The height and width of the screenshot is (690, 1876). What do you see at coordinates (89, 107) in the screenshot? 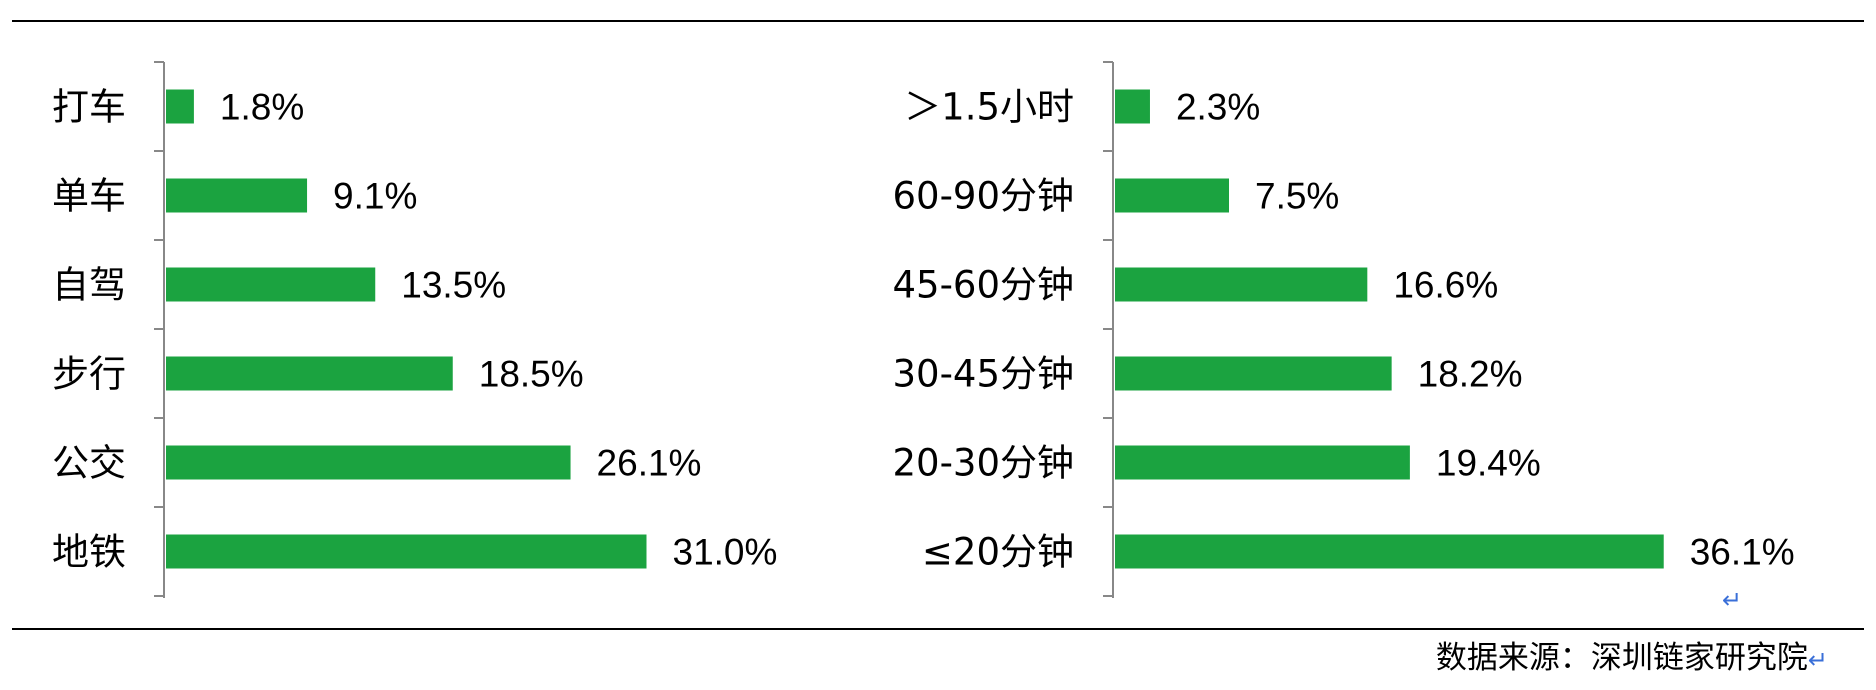
I see `category-label: 打车` at bounding box center [89, 107].